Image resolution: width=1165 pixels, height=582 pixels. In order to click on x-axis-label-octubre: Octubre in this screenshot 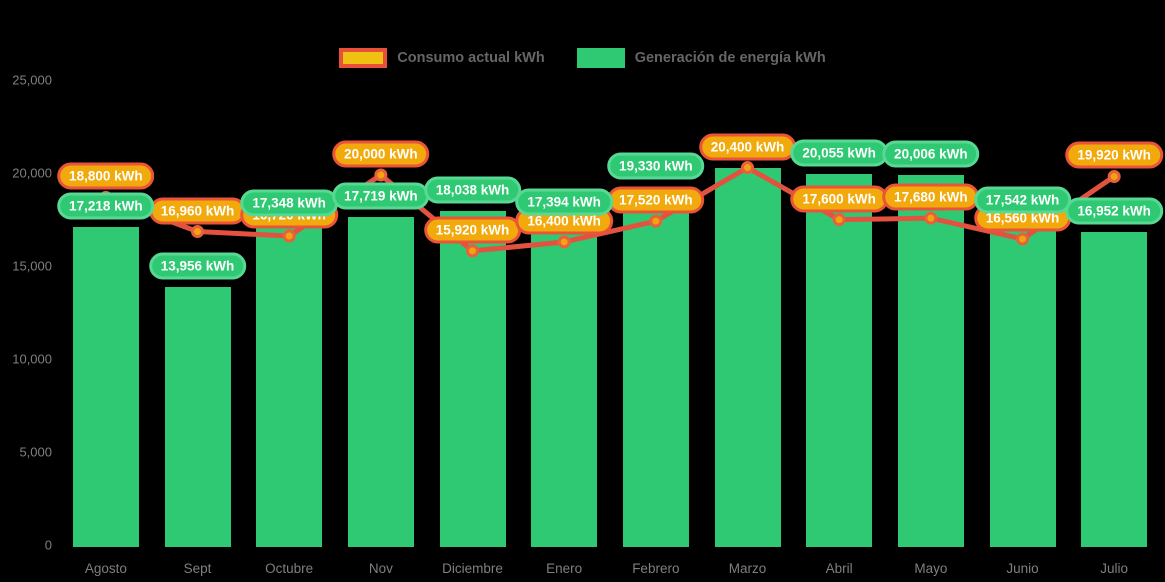, I will do `click(289, 568)`.